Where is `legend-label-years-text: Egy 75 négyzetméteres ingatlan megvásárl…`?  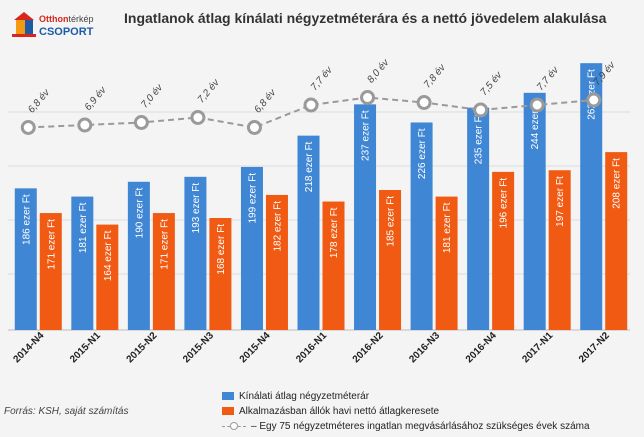
legend-label-years-text: Egy 75 négyzetméteres ingatlan megvásárl… is located at coordinates (424, 426).